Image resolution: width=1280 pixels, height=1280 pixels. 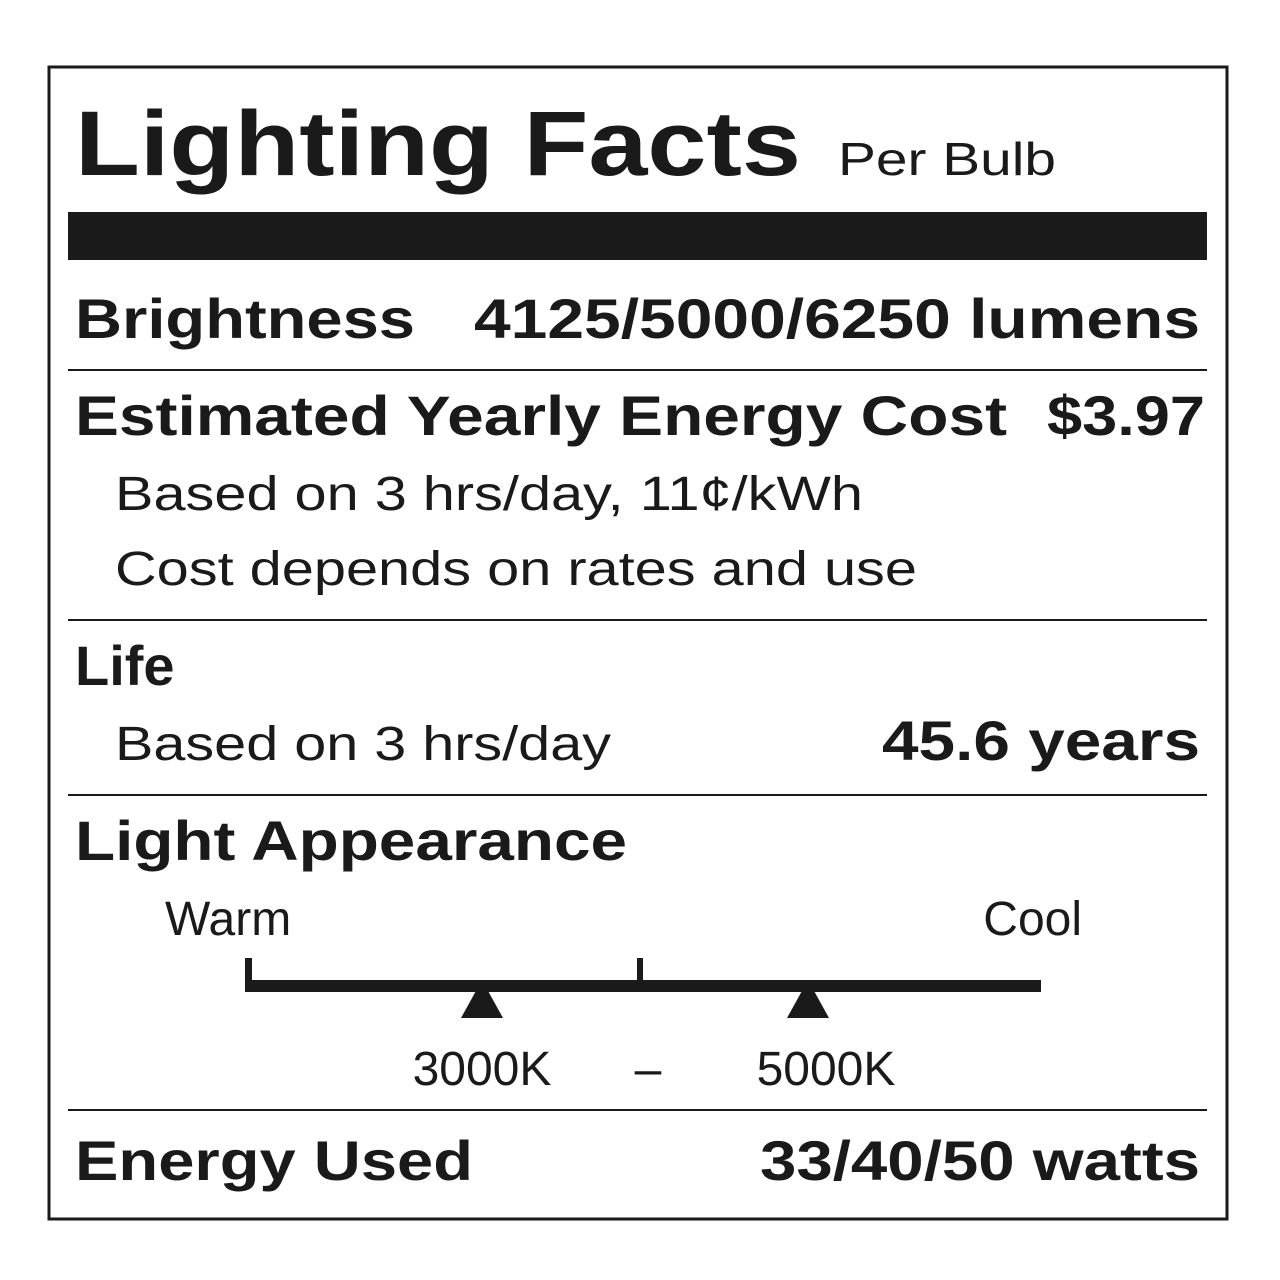 What do you see at coordinates (837, 318) in the screenshot?
I see `brightness-value: 4125/5000/6250 lumens` at bounding box center [837, 318].